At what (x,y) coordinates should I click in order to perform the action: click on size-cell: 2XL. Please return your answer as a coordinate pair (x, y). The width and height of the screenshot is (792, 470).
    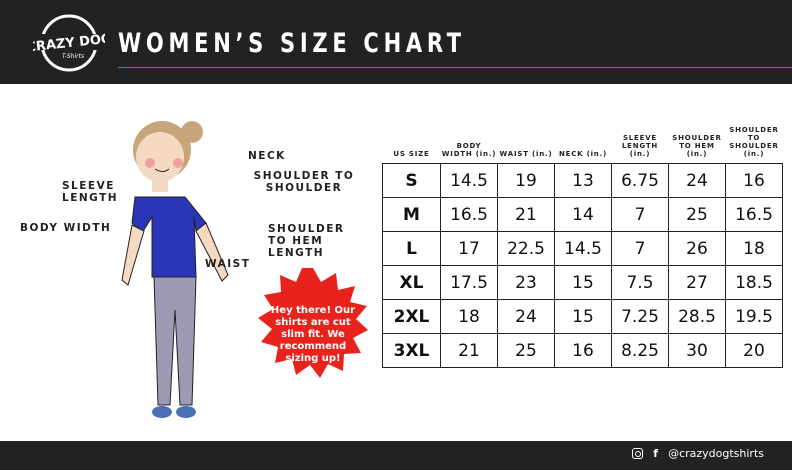
    Looking at the image, I should click on (411, 316).